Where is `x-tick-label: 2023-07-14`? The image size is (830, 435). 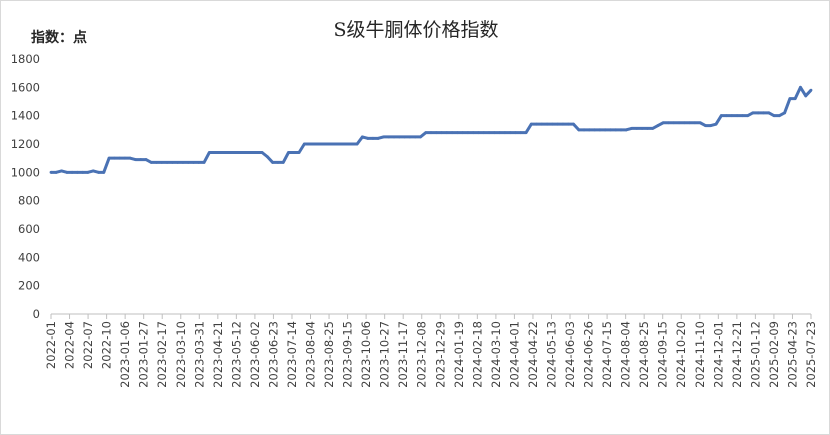 x-tick-label: 2023-07-14 is located at coordinates (292, 354).